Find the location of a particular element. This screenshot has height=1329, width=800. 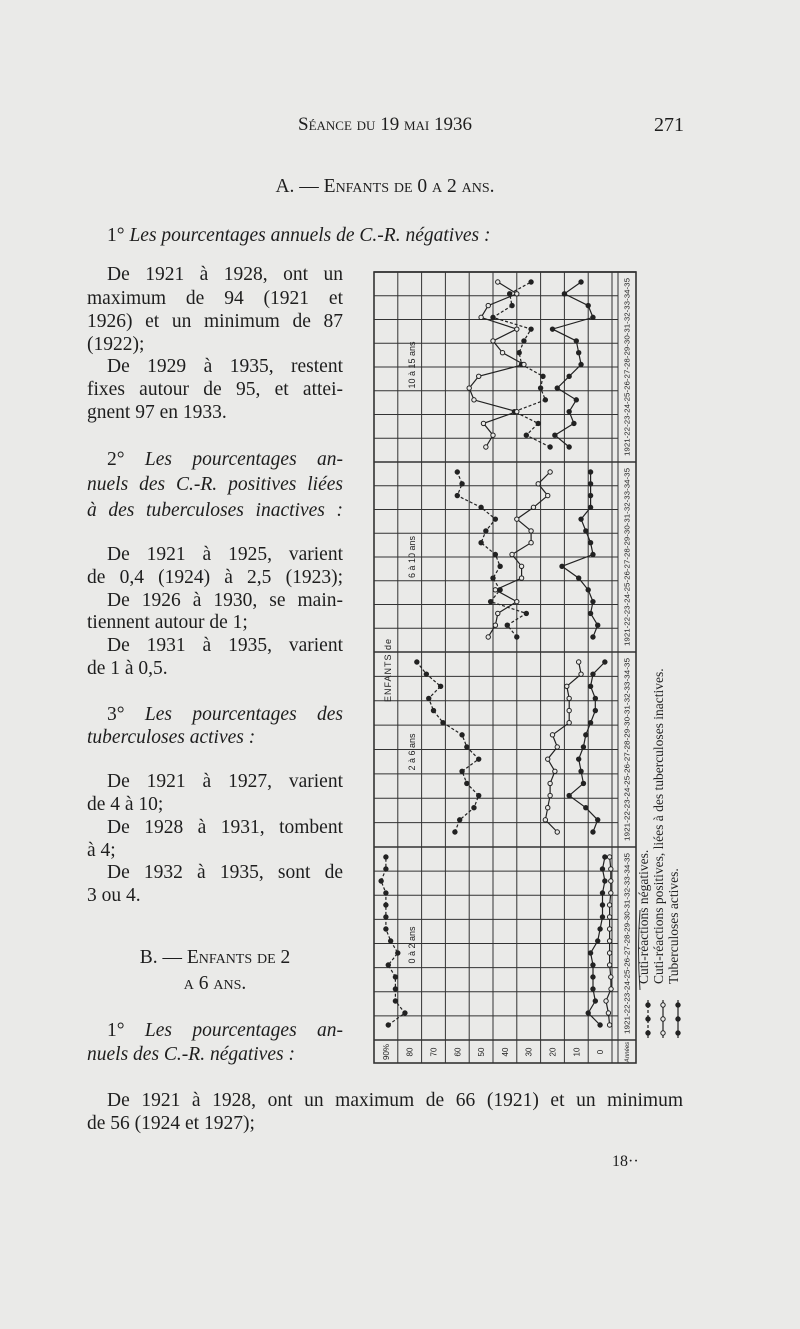

text-line: fixes autour de 95, et attei- is located at coordinates (215, 389).